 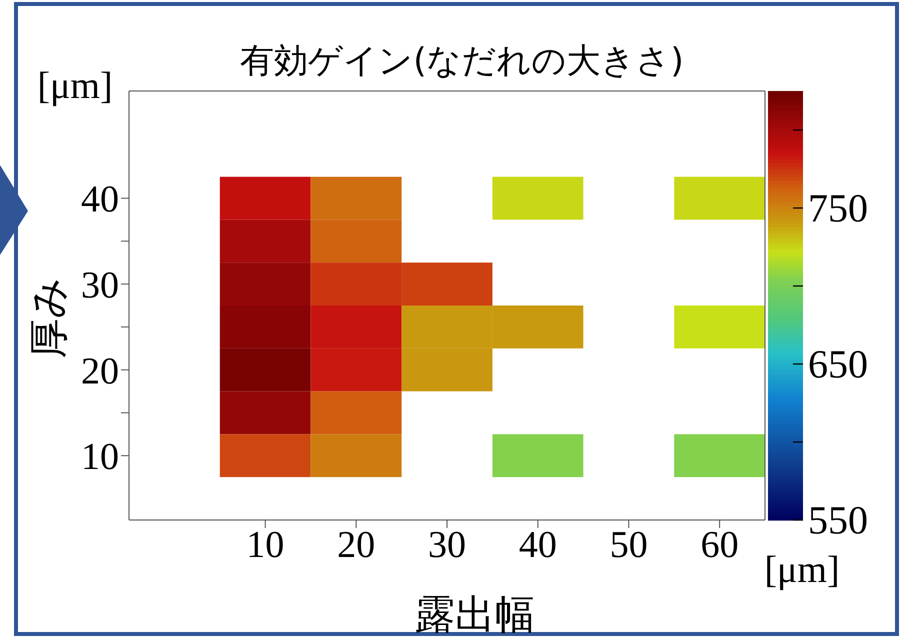 What do you see at coordinates (100, 457) in the screenshot?
I see `y-tick-label: 10` at bounding box center [100, 457].